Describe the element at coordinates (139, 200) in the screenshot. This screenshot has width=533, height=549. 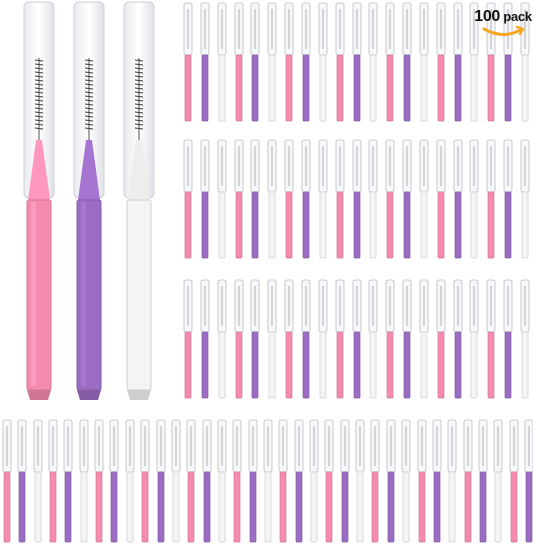
I see `featured-brush-white` at that location.